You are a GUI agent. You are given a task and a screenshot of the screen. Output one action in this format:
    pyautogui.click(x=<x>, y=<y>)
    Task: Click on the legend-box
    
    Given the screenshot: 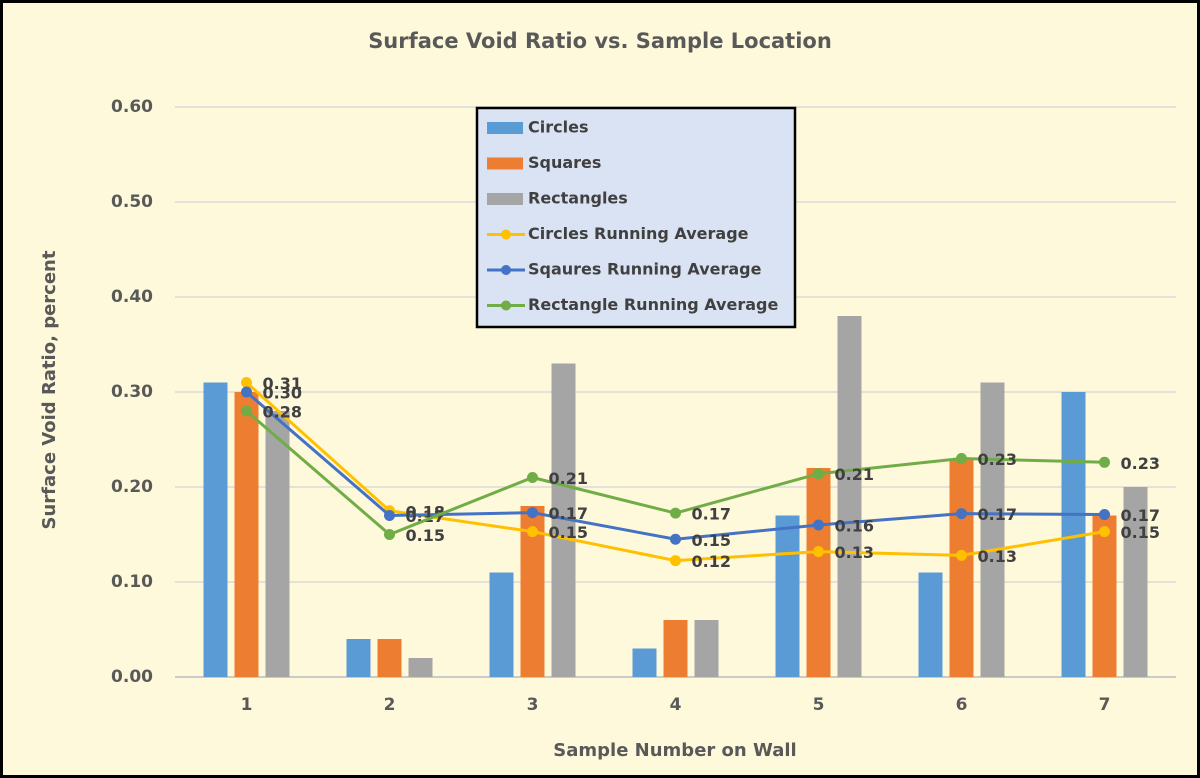 What is the action you would take?
    pyautogui.click(x=636, y=217)
    